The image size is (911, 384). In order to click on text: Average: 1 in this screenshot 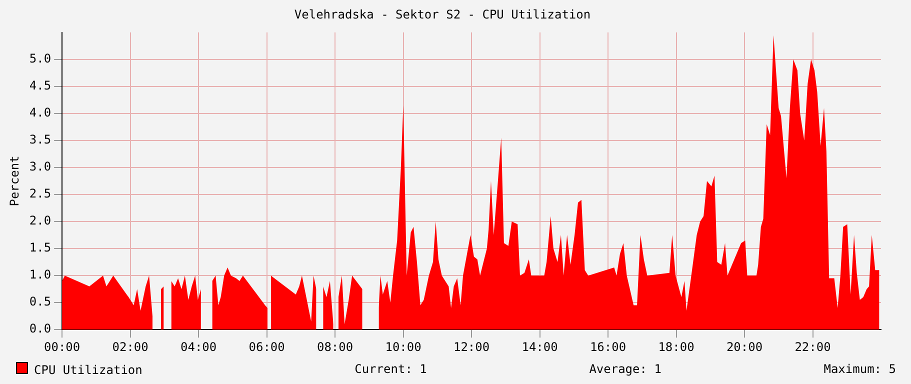, I will do `click(625, 369)`.